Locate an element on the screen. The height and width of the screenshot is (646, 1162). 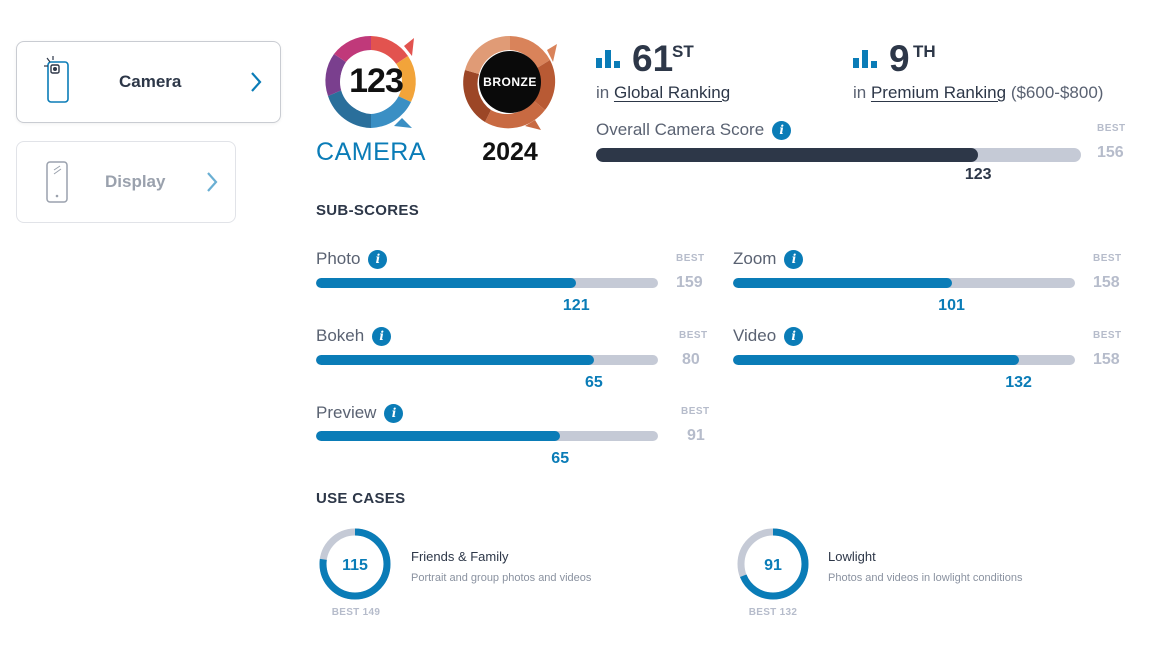
camera-badge-label: CAMERA is located at coordinates (371, 152).